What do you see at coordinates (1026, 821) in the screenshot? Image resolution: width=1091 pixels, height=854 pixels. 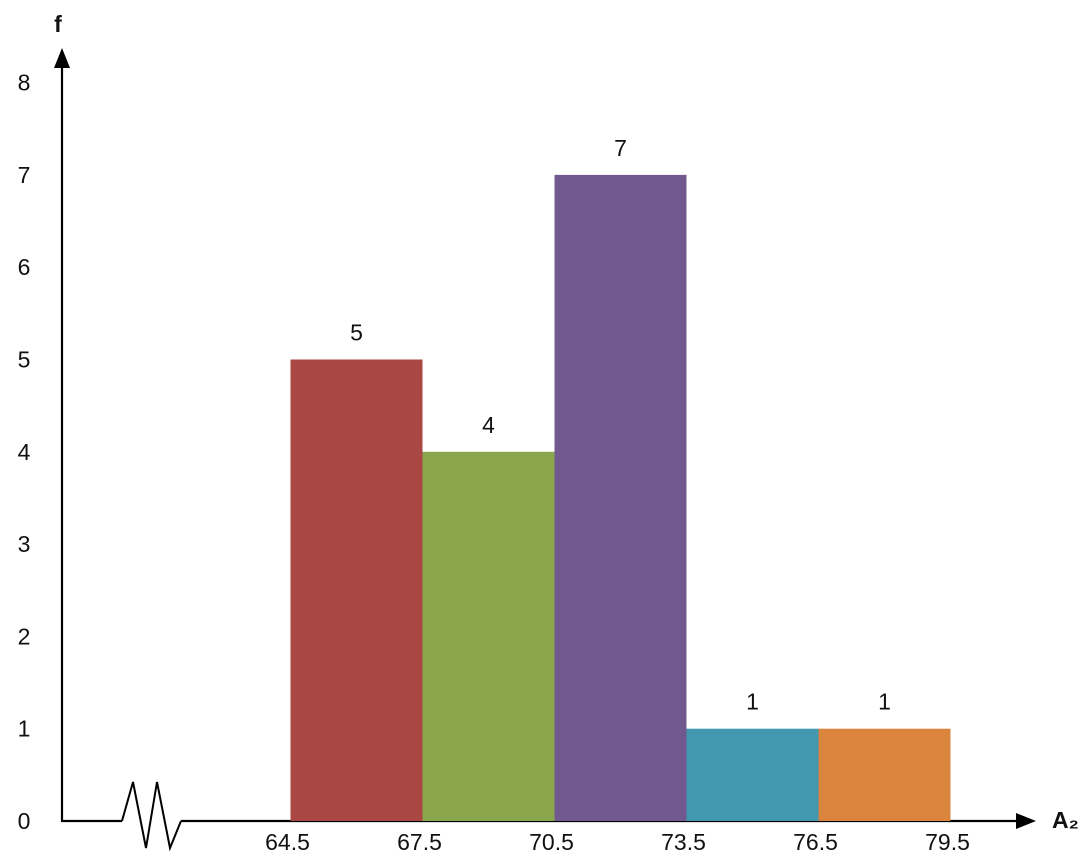 I see `x-axis-arrow` at bounding box center [1026, 821].